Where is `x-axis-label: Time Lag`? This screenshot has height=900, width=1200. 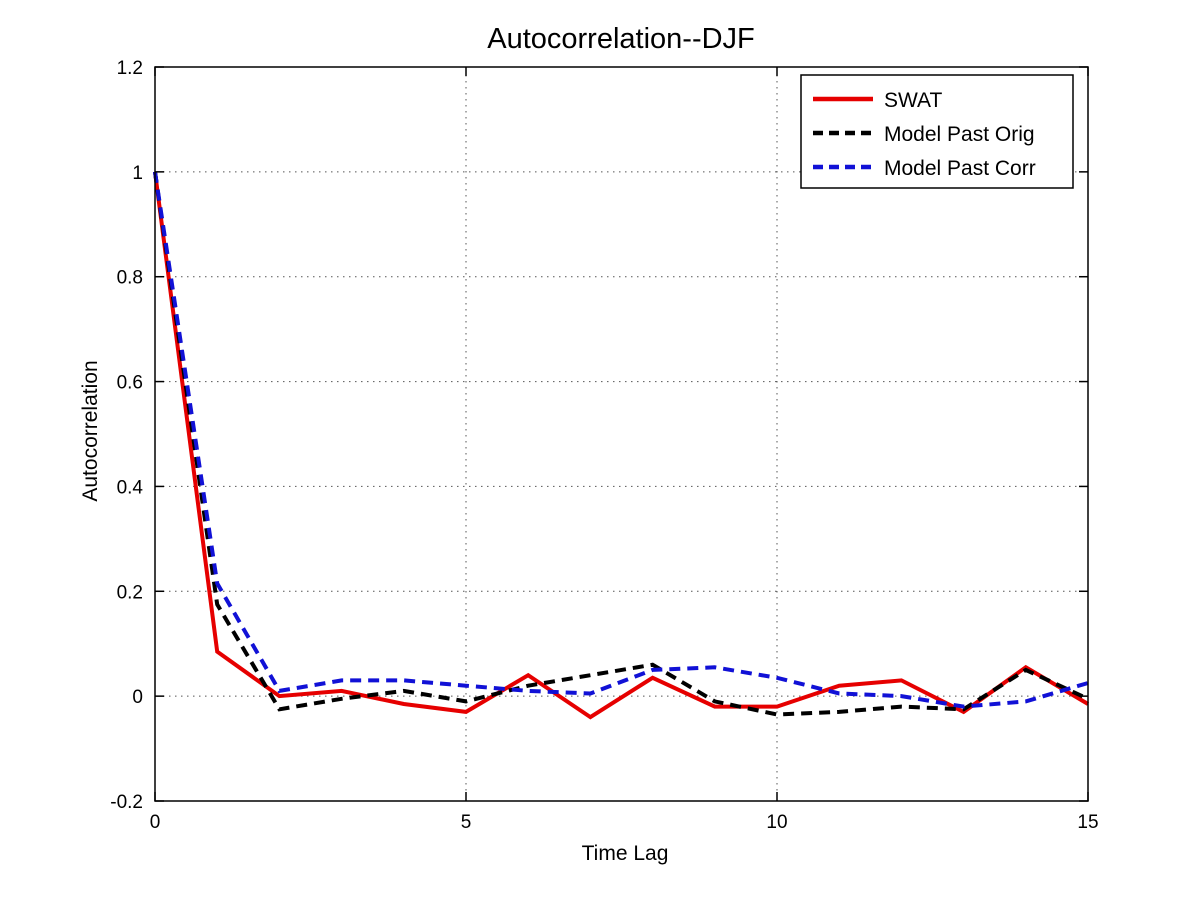 x-axis-label: Time Lag is located at coordinates (625, 853).